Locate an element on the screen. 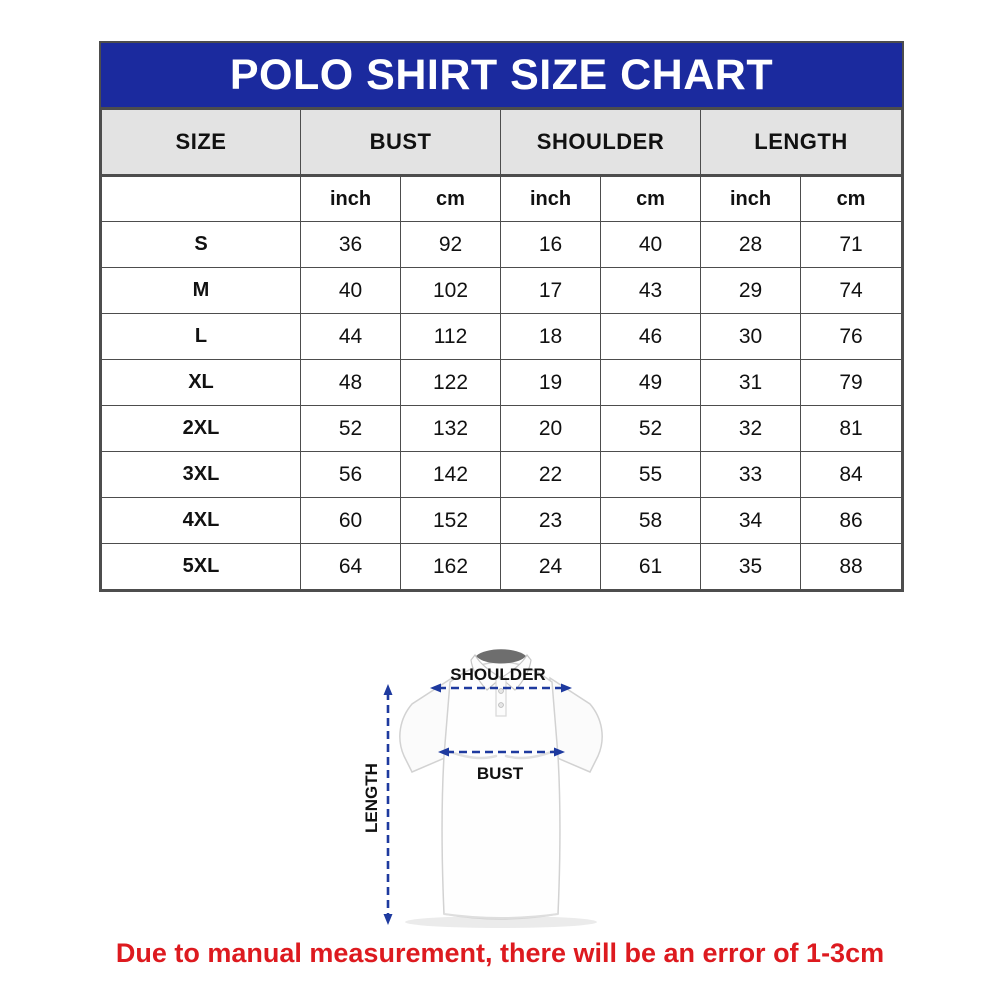  table-row-3xl: 3XL 56 142 22 55 33 84 is located at coordinates (501, 474).